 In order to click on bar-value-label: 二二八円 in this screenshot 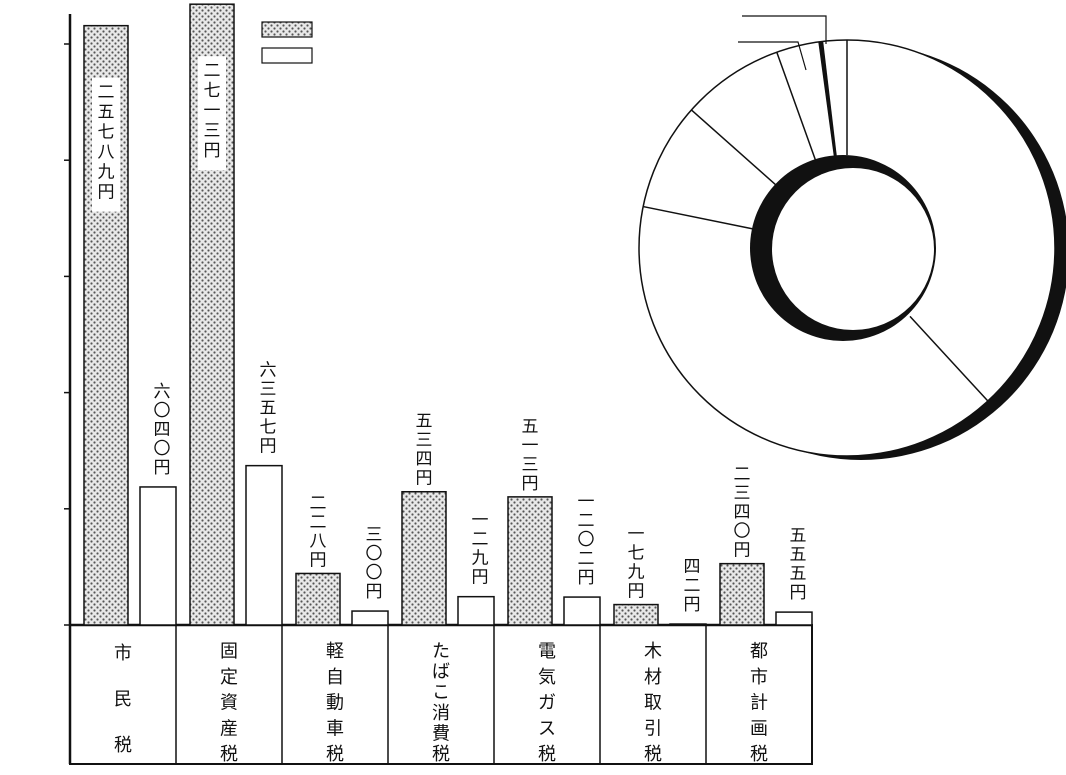, I will do `click(318, 531)`.